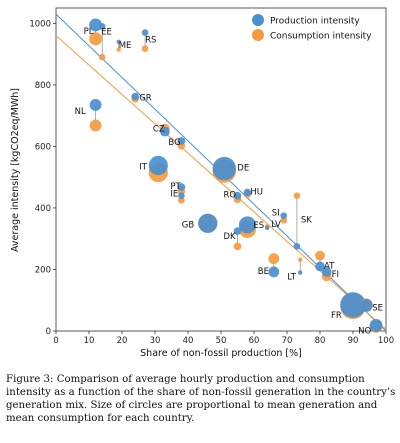 The height and width of the screenshot is (443, 400). What do you see at coordinates (43, 147) in the screenshot?
I see `y-tick-label: 600` at bounding box center [43, 147].